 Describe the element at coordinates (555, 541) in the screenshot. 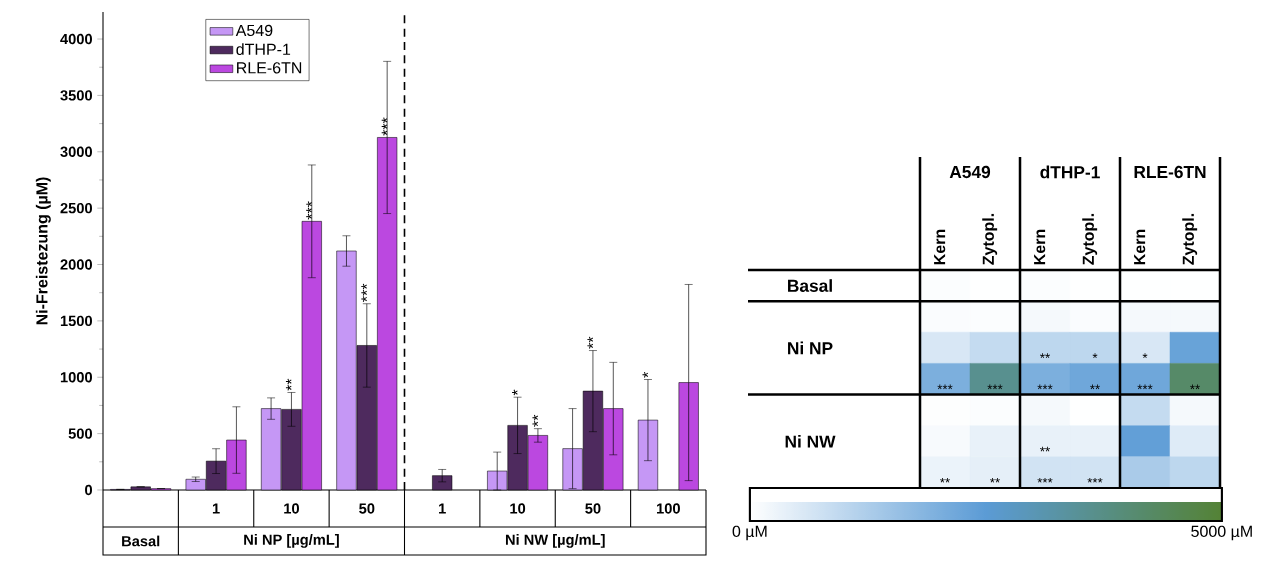

I see `text: Ni NW [µg/mL]` at that location.